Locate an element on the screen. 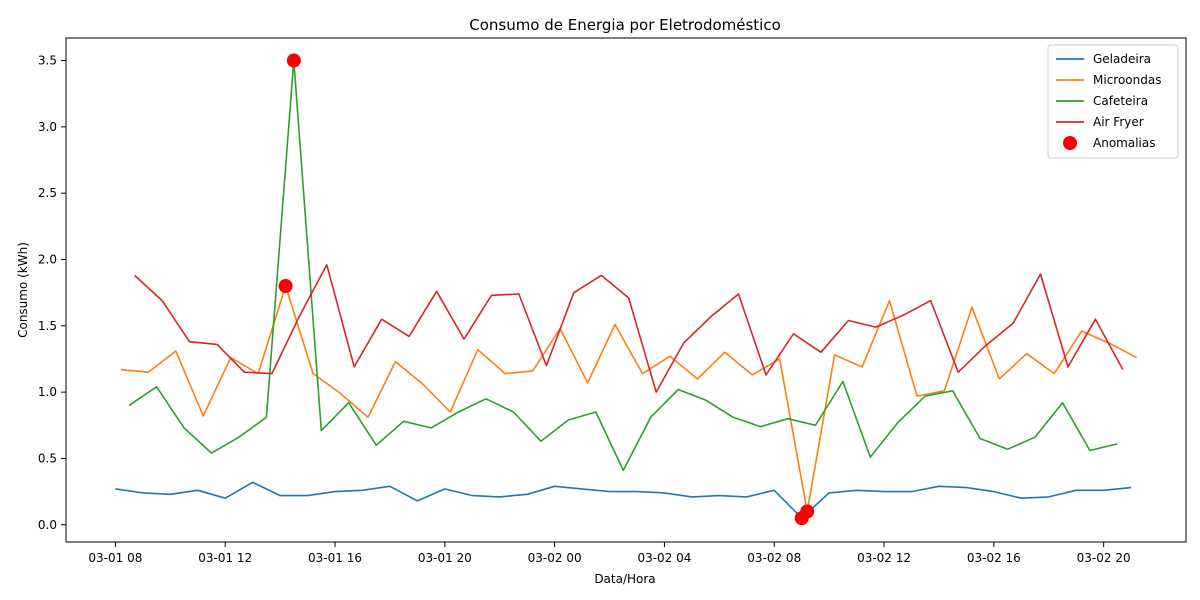  legend-swatch is located at coordinates (1070, 143).